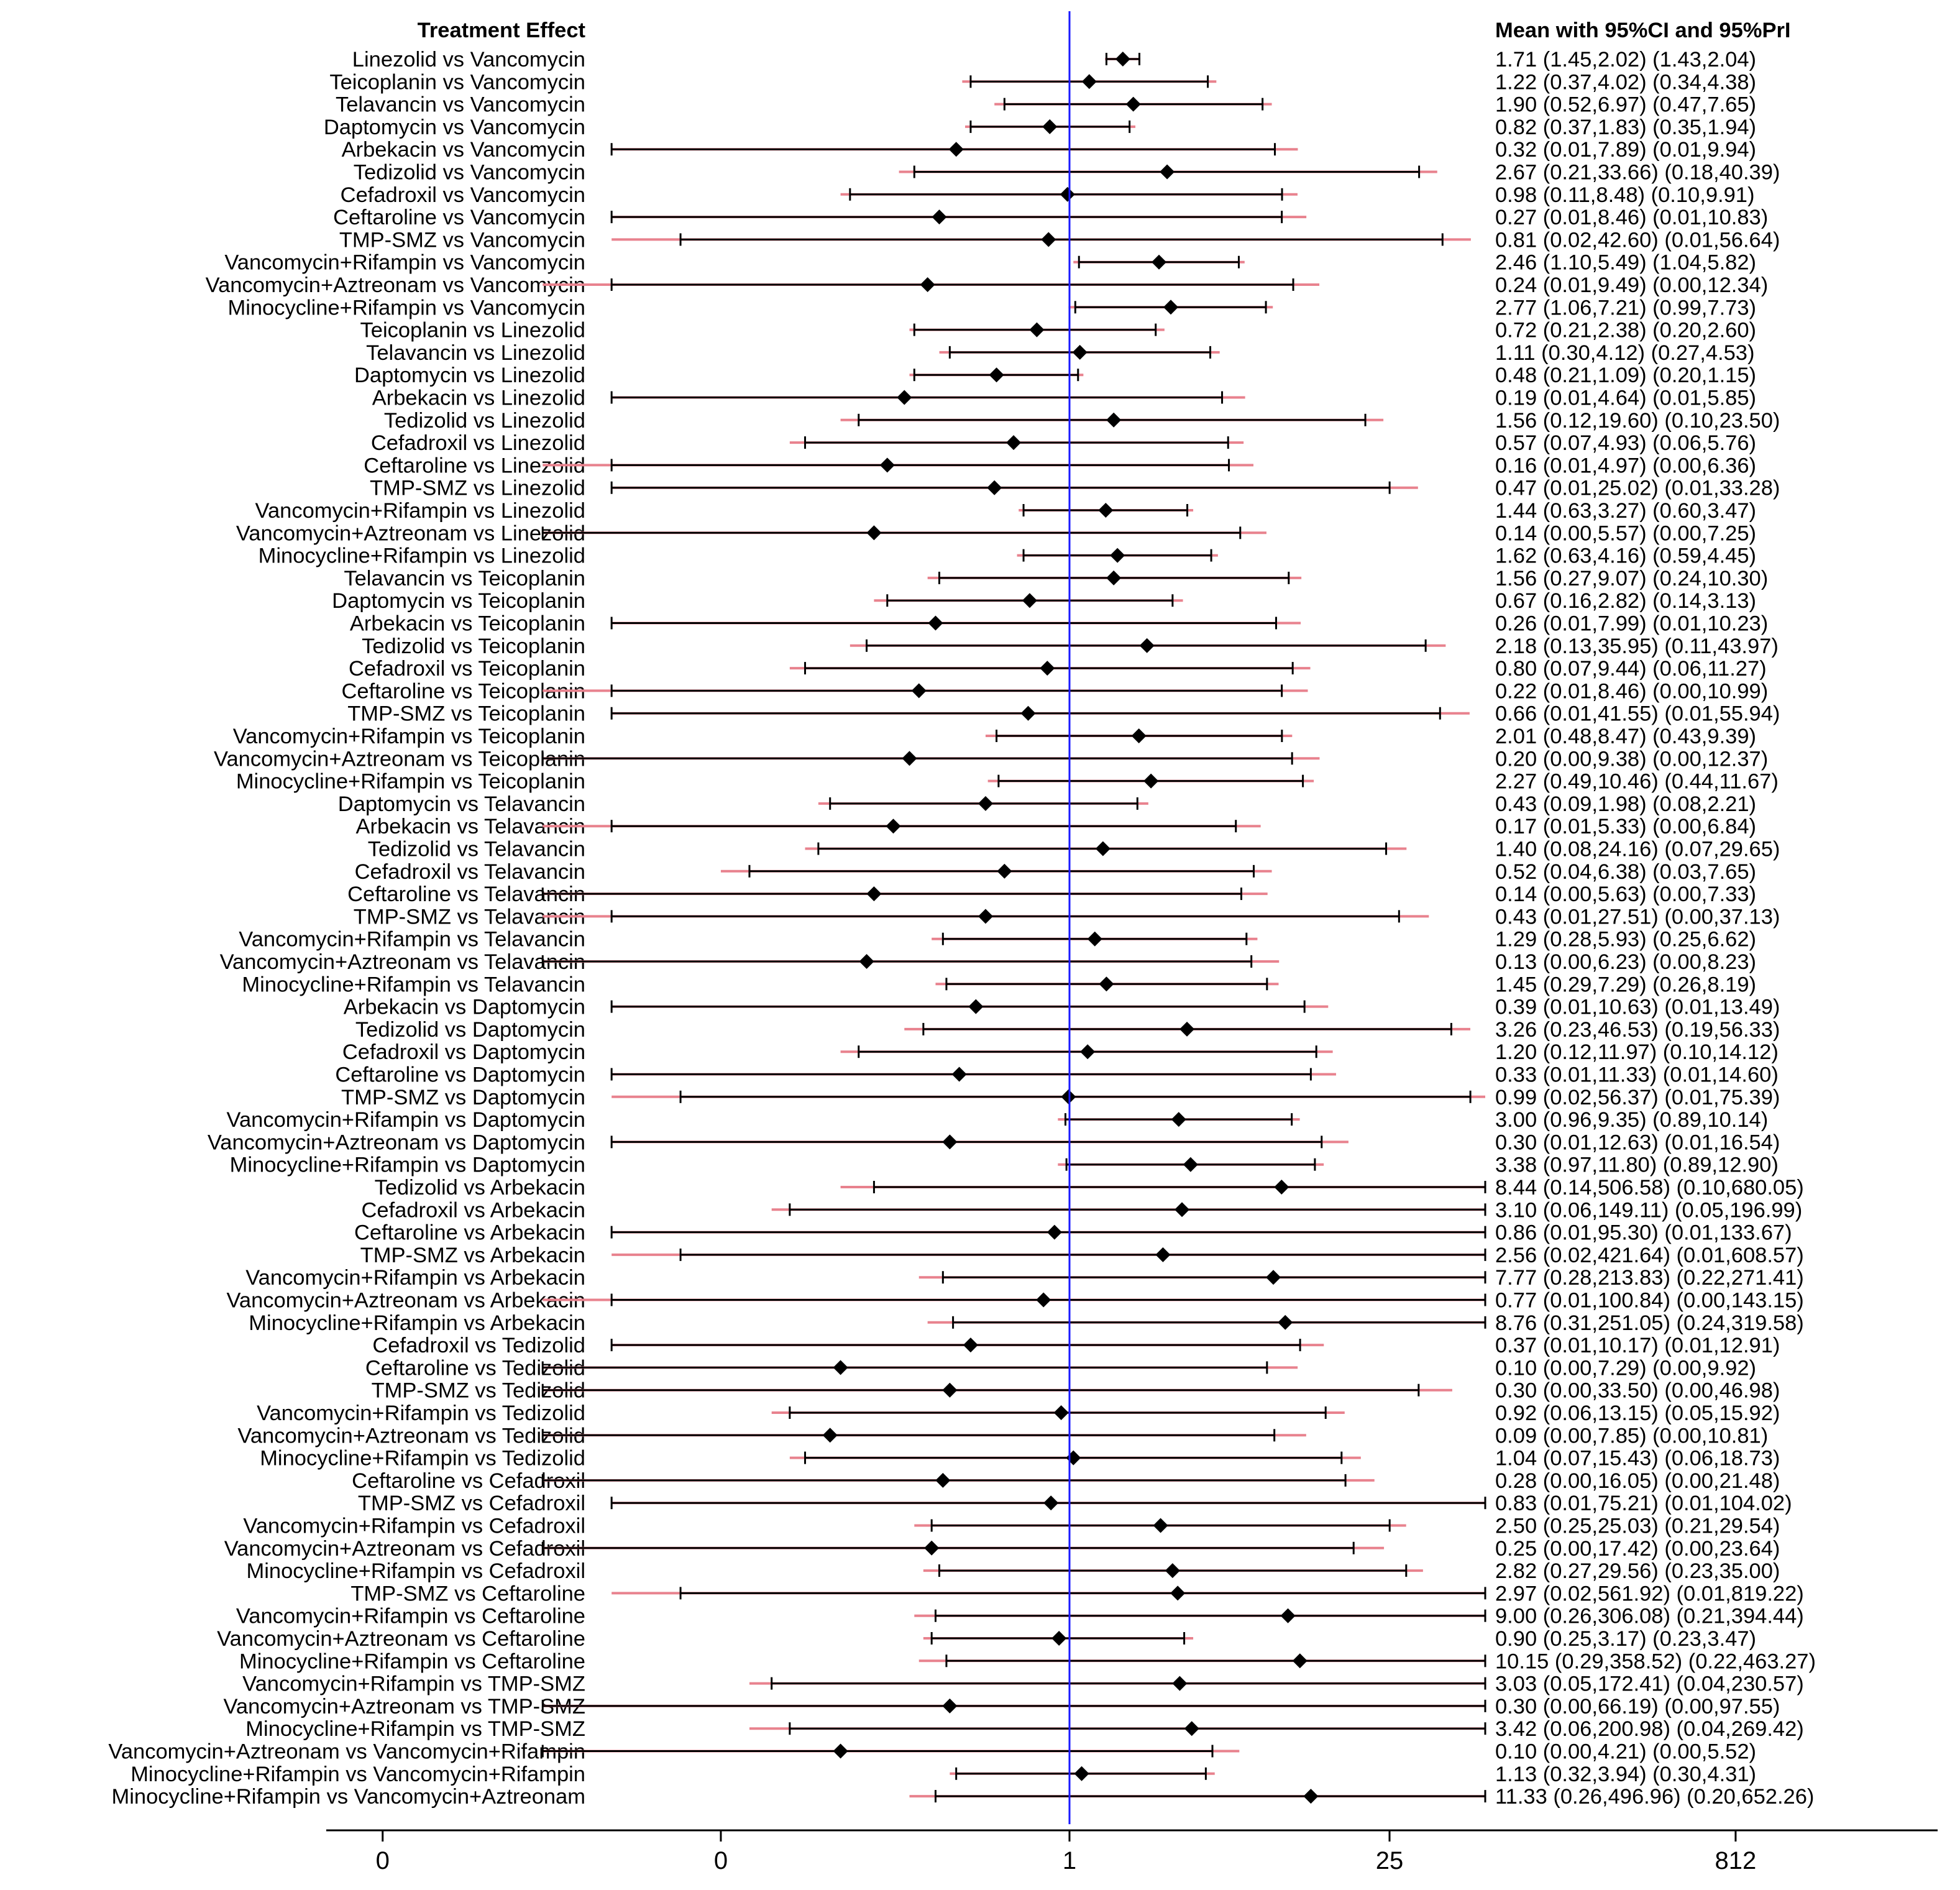  Describe the element at coordinates (474, 1210) in the screenshot. I see `row-label: Cefadroxil vs Arbekacin` at that location.